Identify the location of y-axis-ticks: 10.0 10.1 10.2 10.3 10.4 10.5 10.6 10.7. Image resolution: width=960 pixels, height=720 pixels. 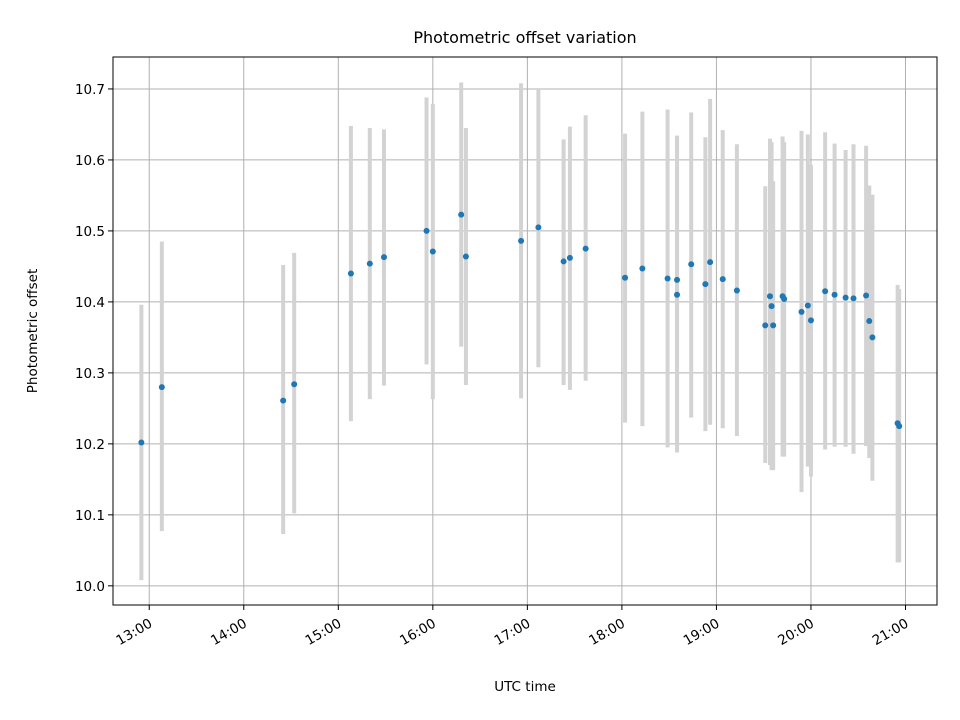
(94, 338).